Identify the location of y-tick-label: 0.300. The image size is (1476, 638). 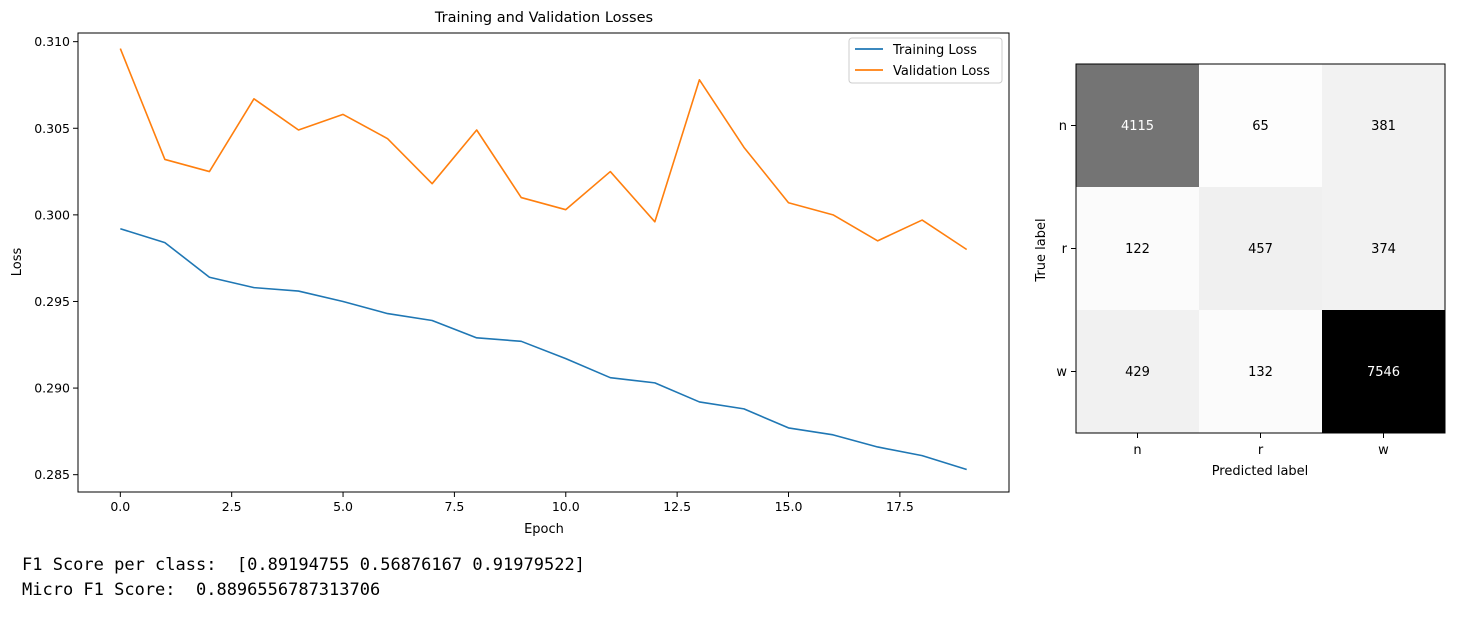
(52, 214).